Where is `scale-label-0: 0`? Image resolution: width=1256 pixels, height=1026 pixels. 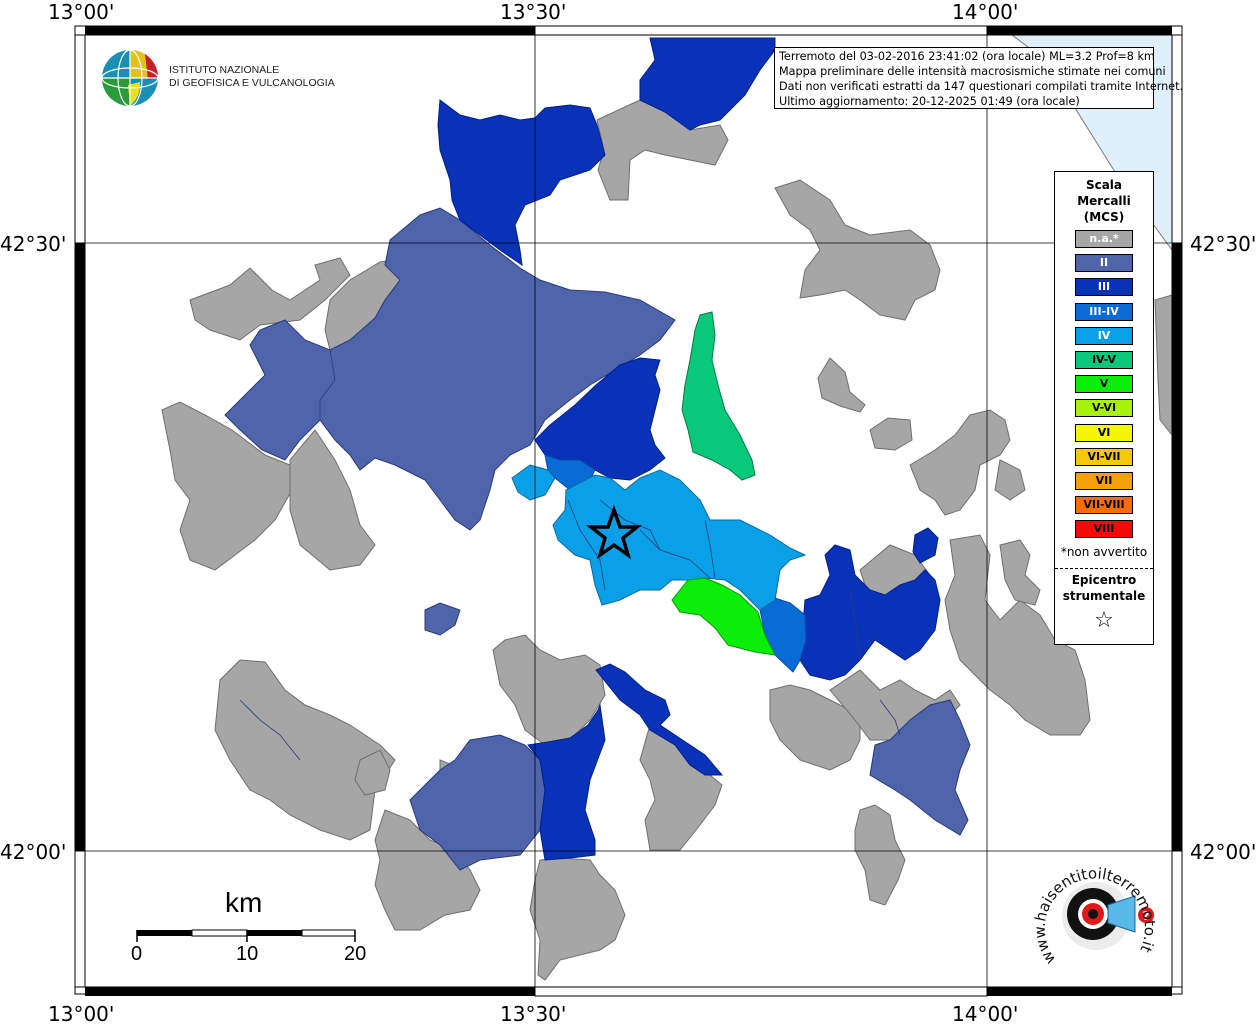
scale-label-0: 0 is located at coordinates (137, 954).